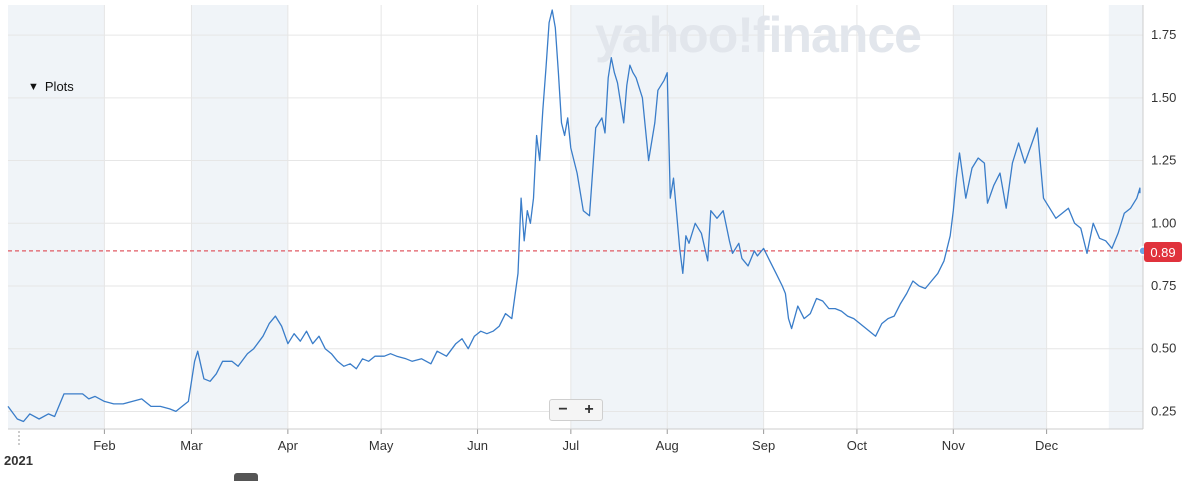  What do you see at coordinates (1163, 222) in the screenshot?
I see `y-tick-label: 1.00` at bounding box center [1163, 222].